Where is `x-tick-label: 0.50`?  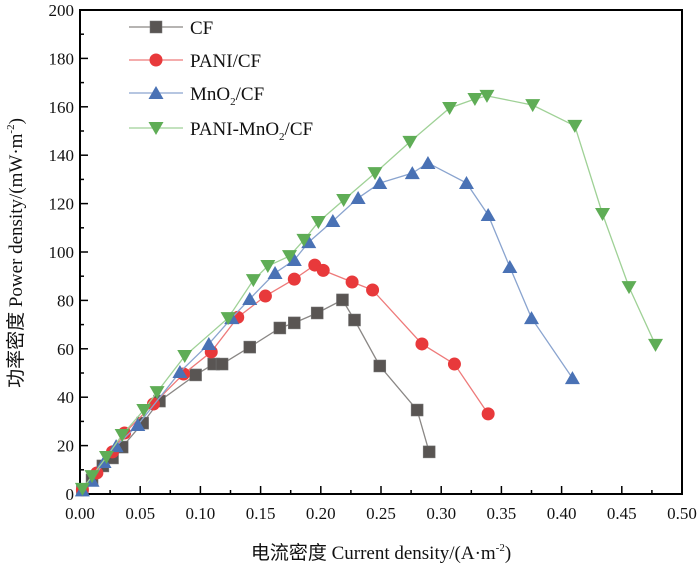
x-tick-label: 0.50 is located at coordinates (682, 513).